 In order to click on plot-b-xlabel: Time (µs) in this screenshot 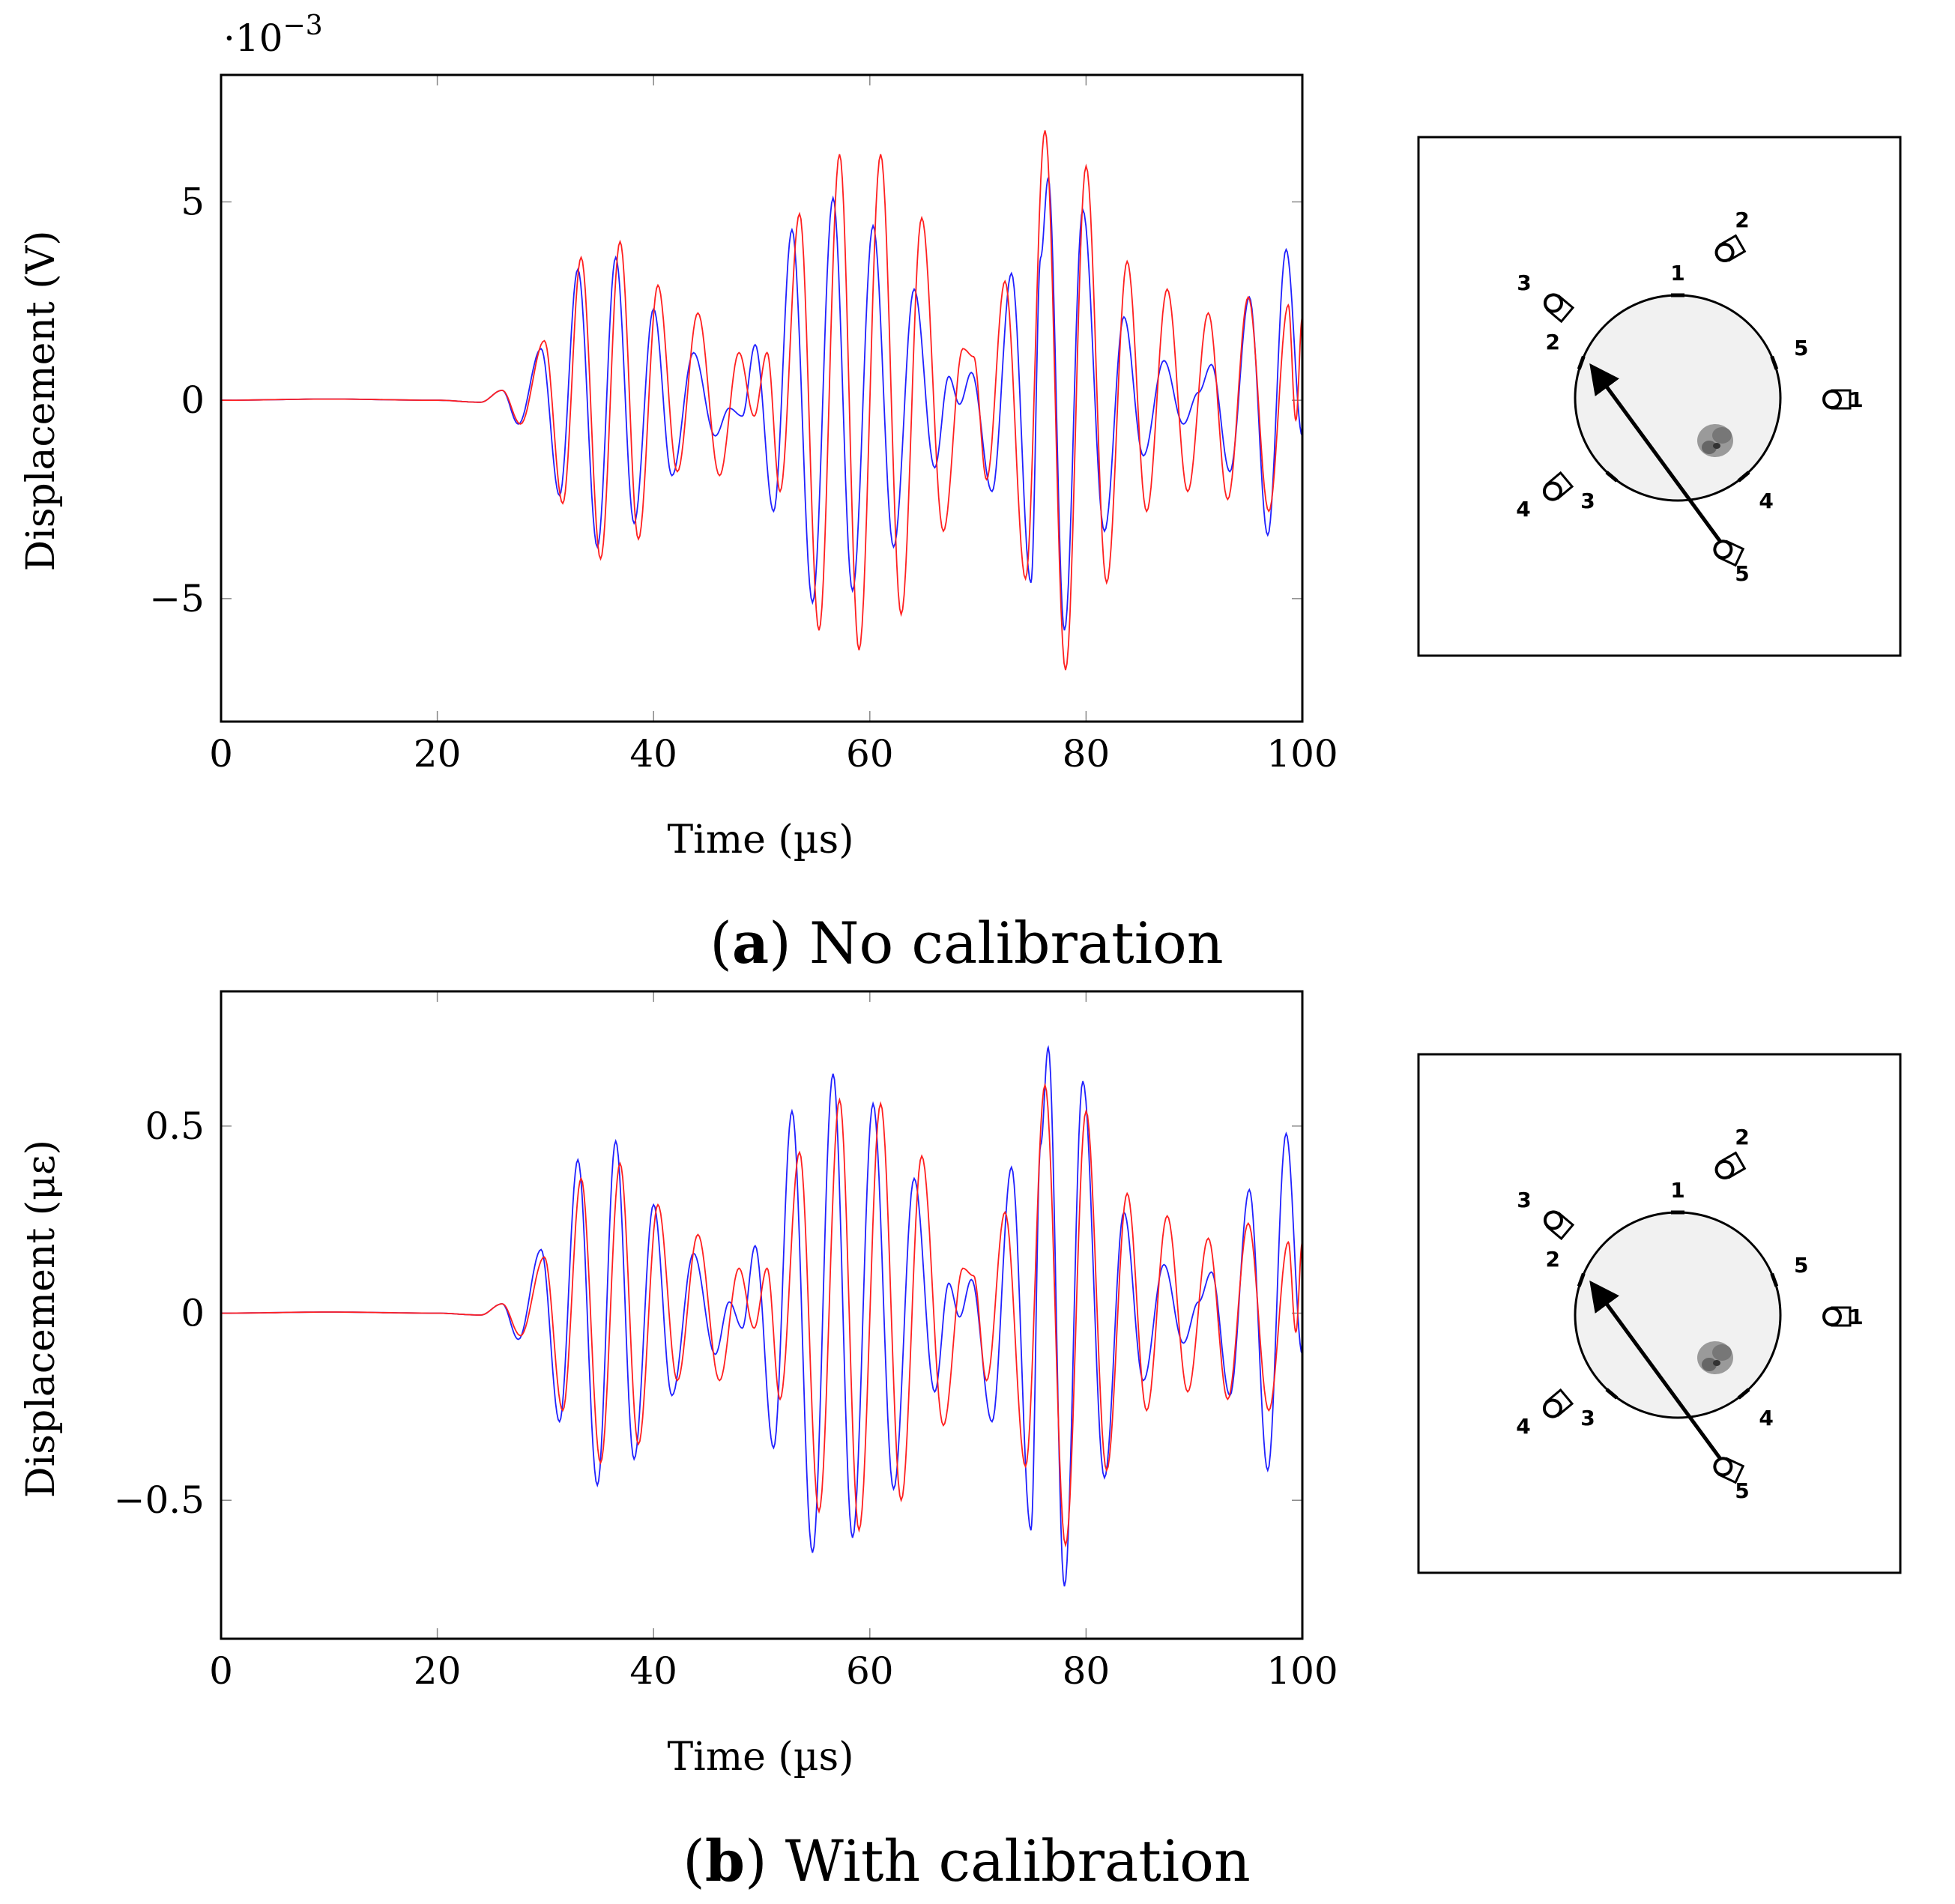, I will do `click(761, 1757)`.